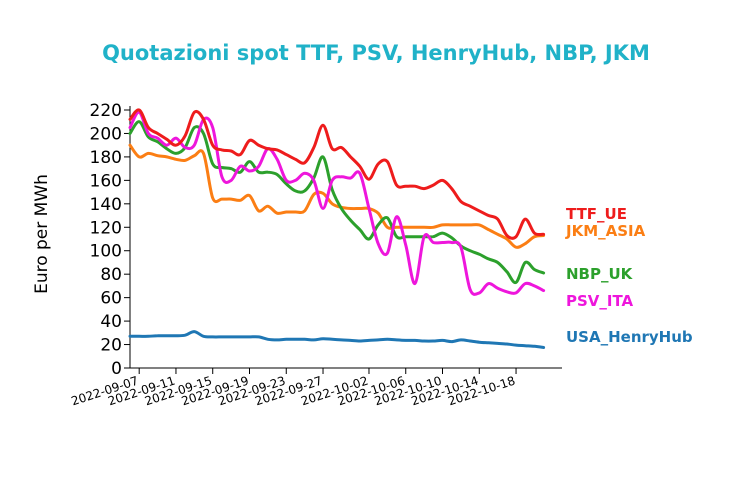 This screenshot has width=752, height=504. What do you see at coordinates (106, 181) in the screenshot?
I see `y-tick-label: 160` at bounding box center [106, 181].